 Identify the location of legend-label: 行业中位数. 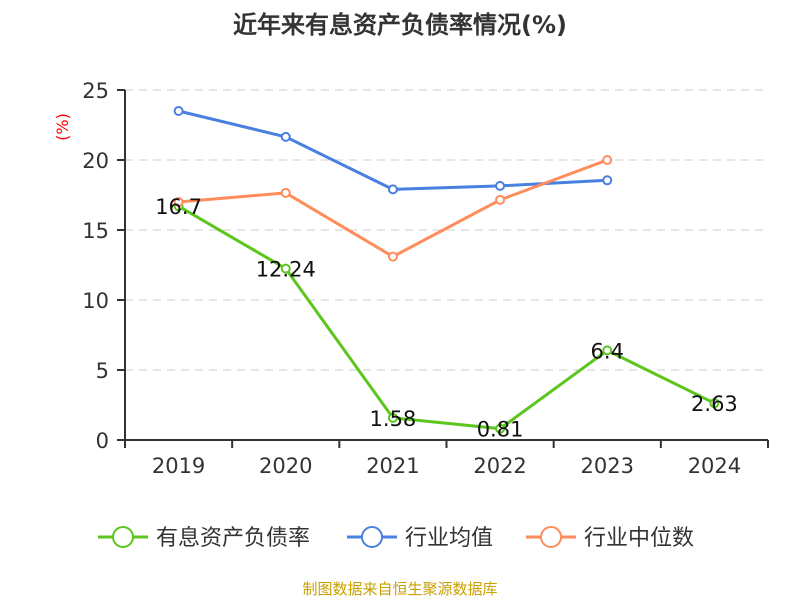
(639, 538).